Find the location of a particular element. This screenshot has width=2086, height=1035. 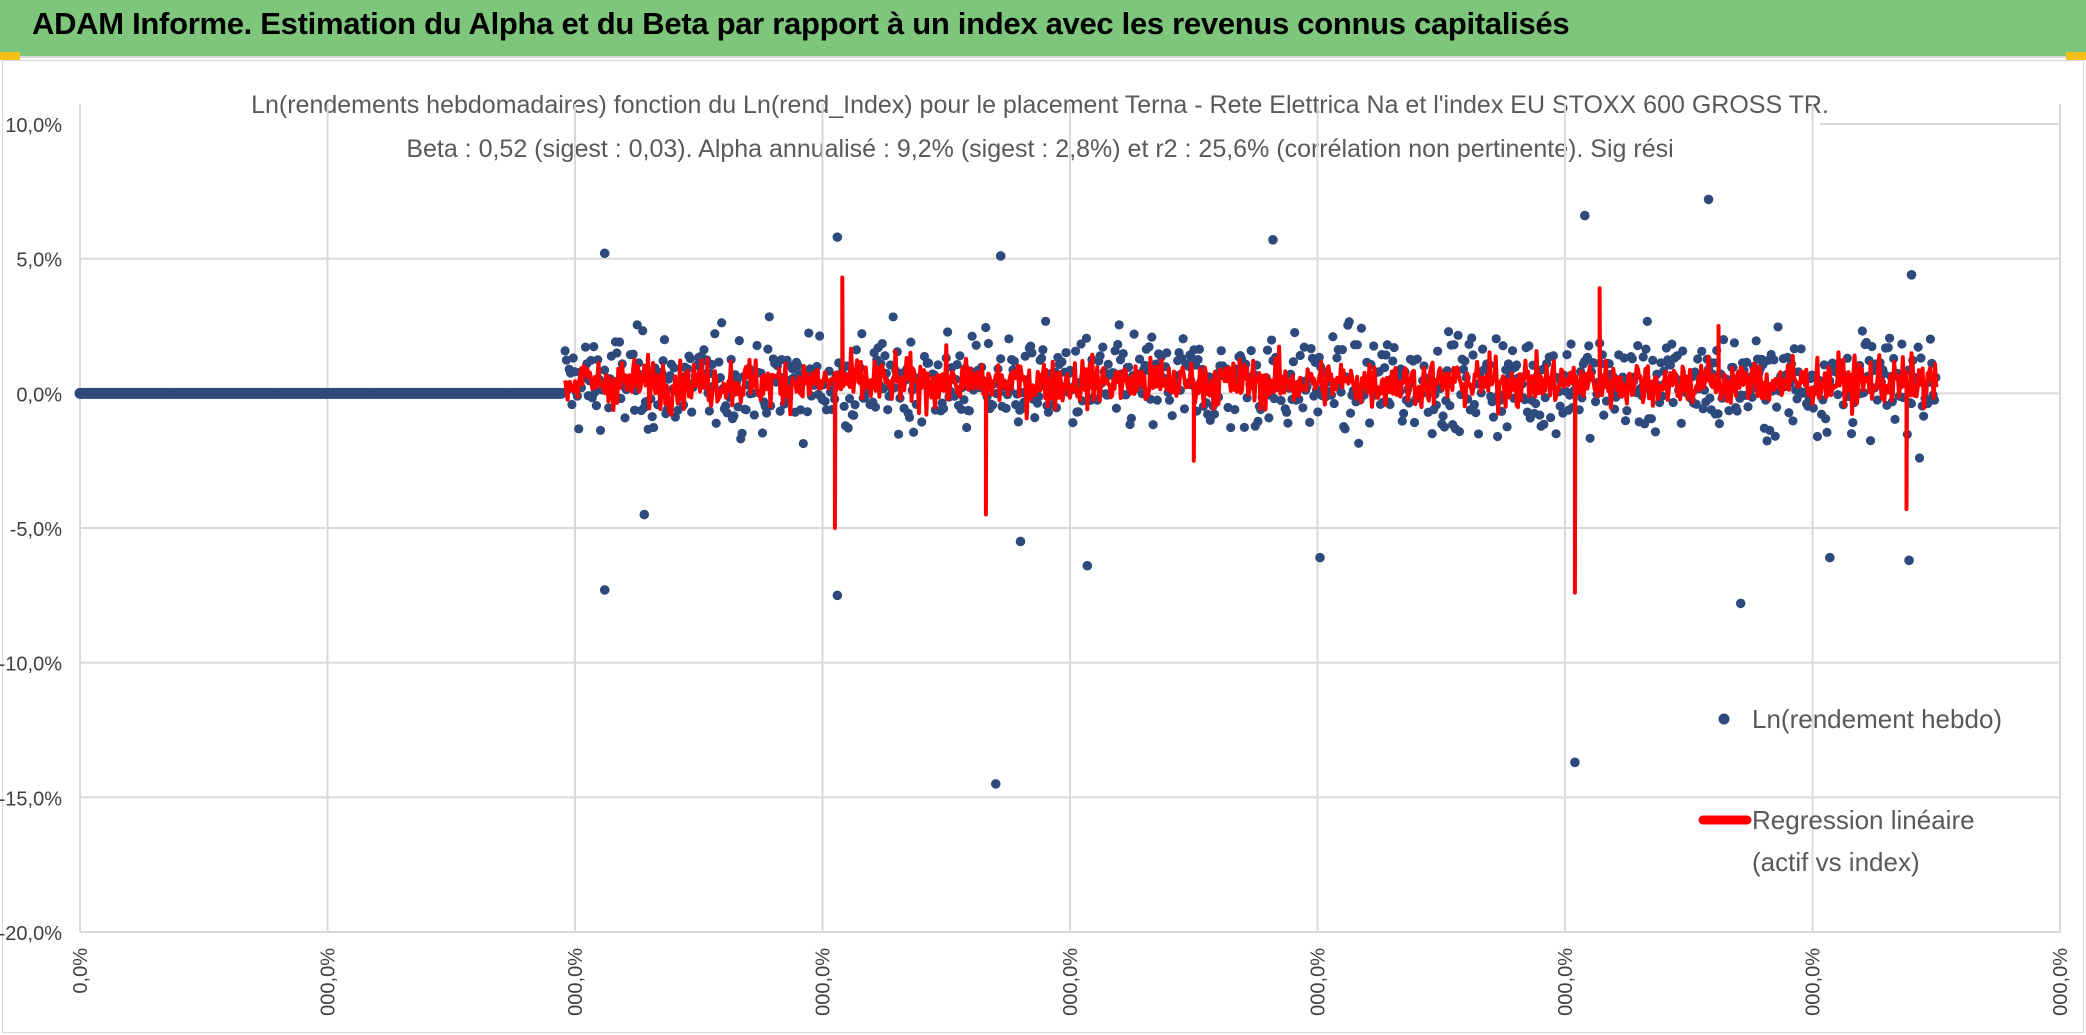

legend-label-regression-line2: (actif vs index) is located at coordinates (1836, 862).